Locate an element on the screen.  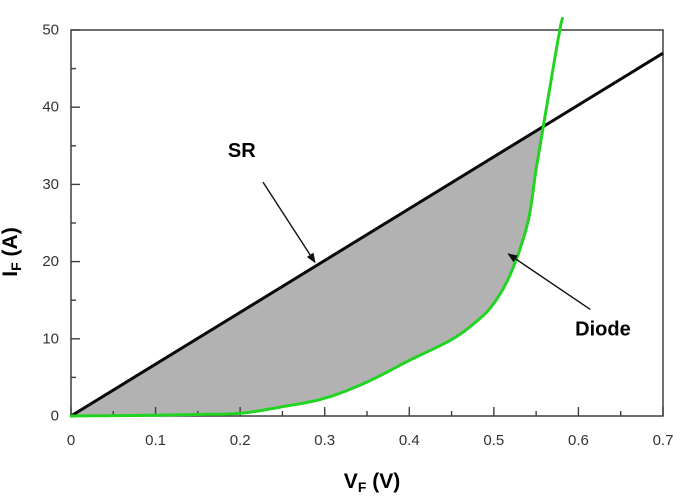
y-tick-label: 20 is located at coordinates (50, 261).